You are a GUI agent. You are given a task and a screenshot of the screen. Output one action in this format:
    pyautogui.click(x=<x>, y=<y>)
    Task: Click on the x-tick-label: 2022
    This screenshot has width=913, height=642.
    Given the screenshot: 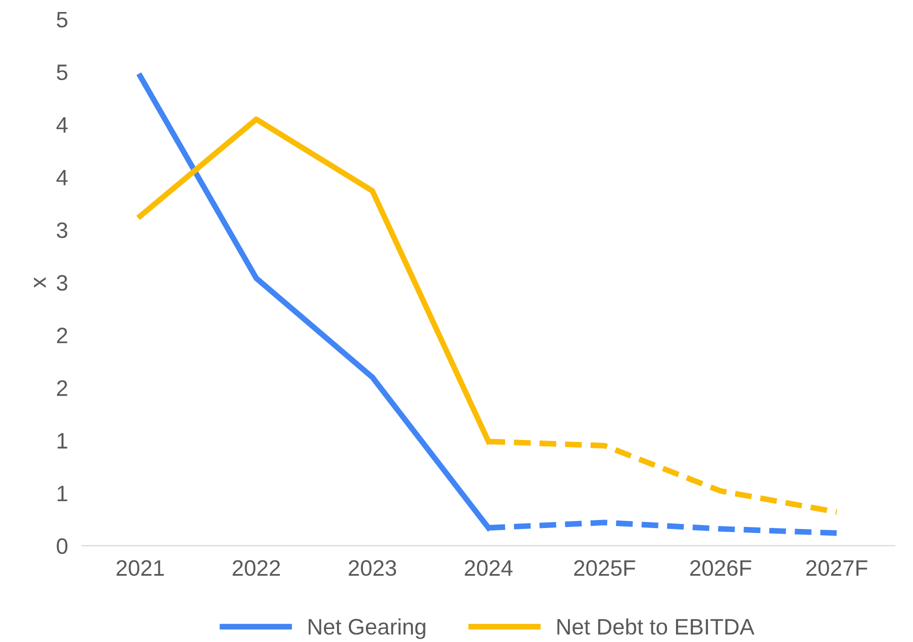 What is the action you would take?
    pyautogui.click(x=256, y=568)
    